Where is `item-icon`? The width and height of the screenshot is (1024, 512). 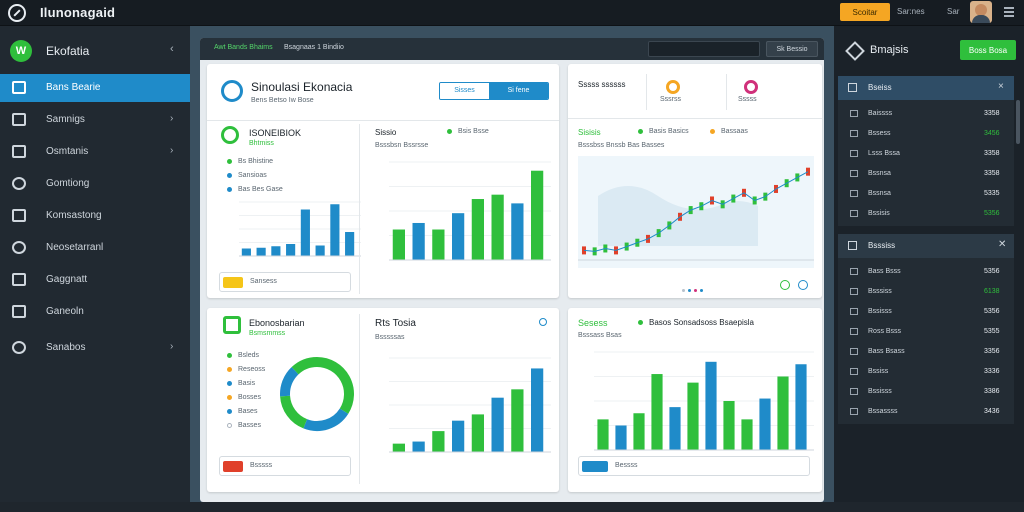 item-icon is located at coordinates (854, 113).